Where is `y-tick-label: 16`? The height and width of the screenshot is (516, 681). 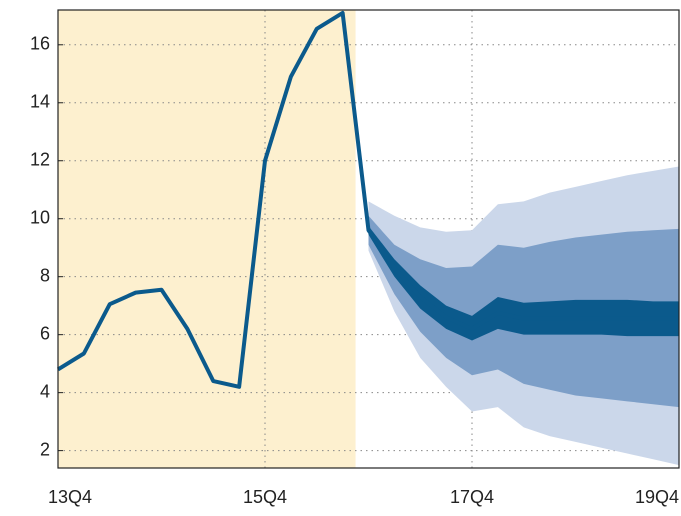
y-tick-label: 16 is located at coordinates (40, 44).